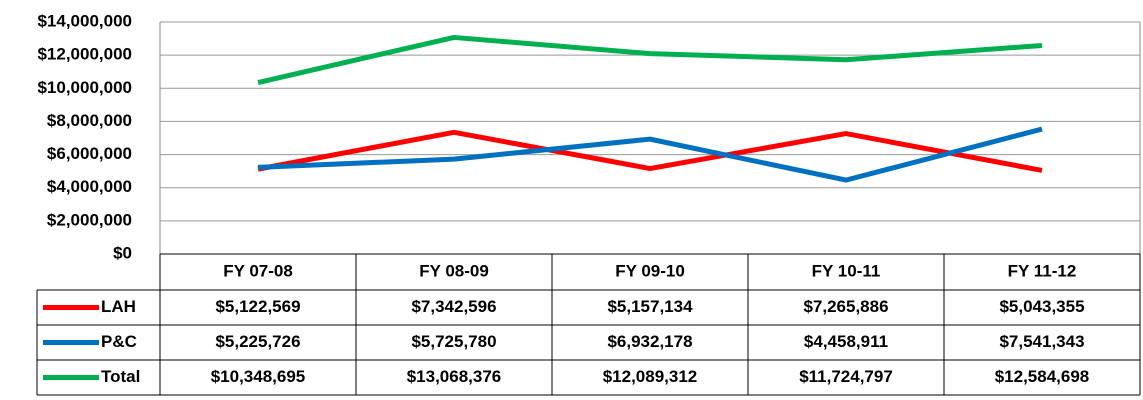  Describe the element at coordinates (258, 270) in the screenshot. I see `x-tick-label: FY 07-08` at that location.